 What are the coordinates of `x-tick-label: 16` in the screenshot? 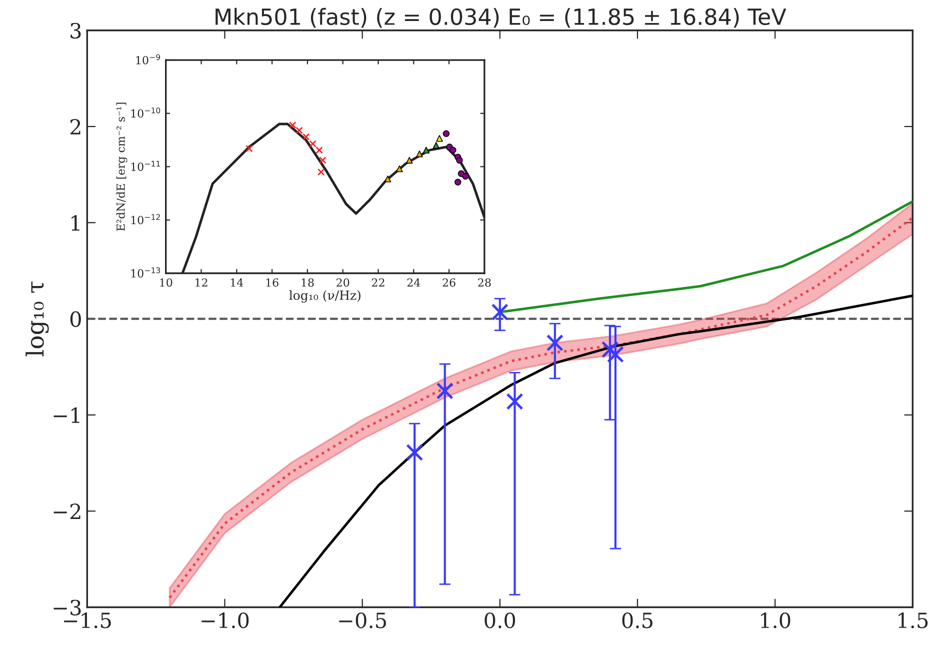 It's located at (272, 282).